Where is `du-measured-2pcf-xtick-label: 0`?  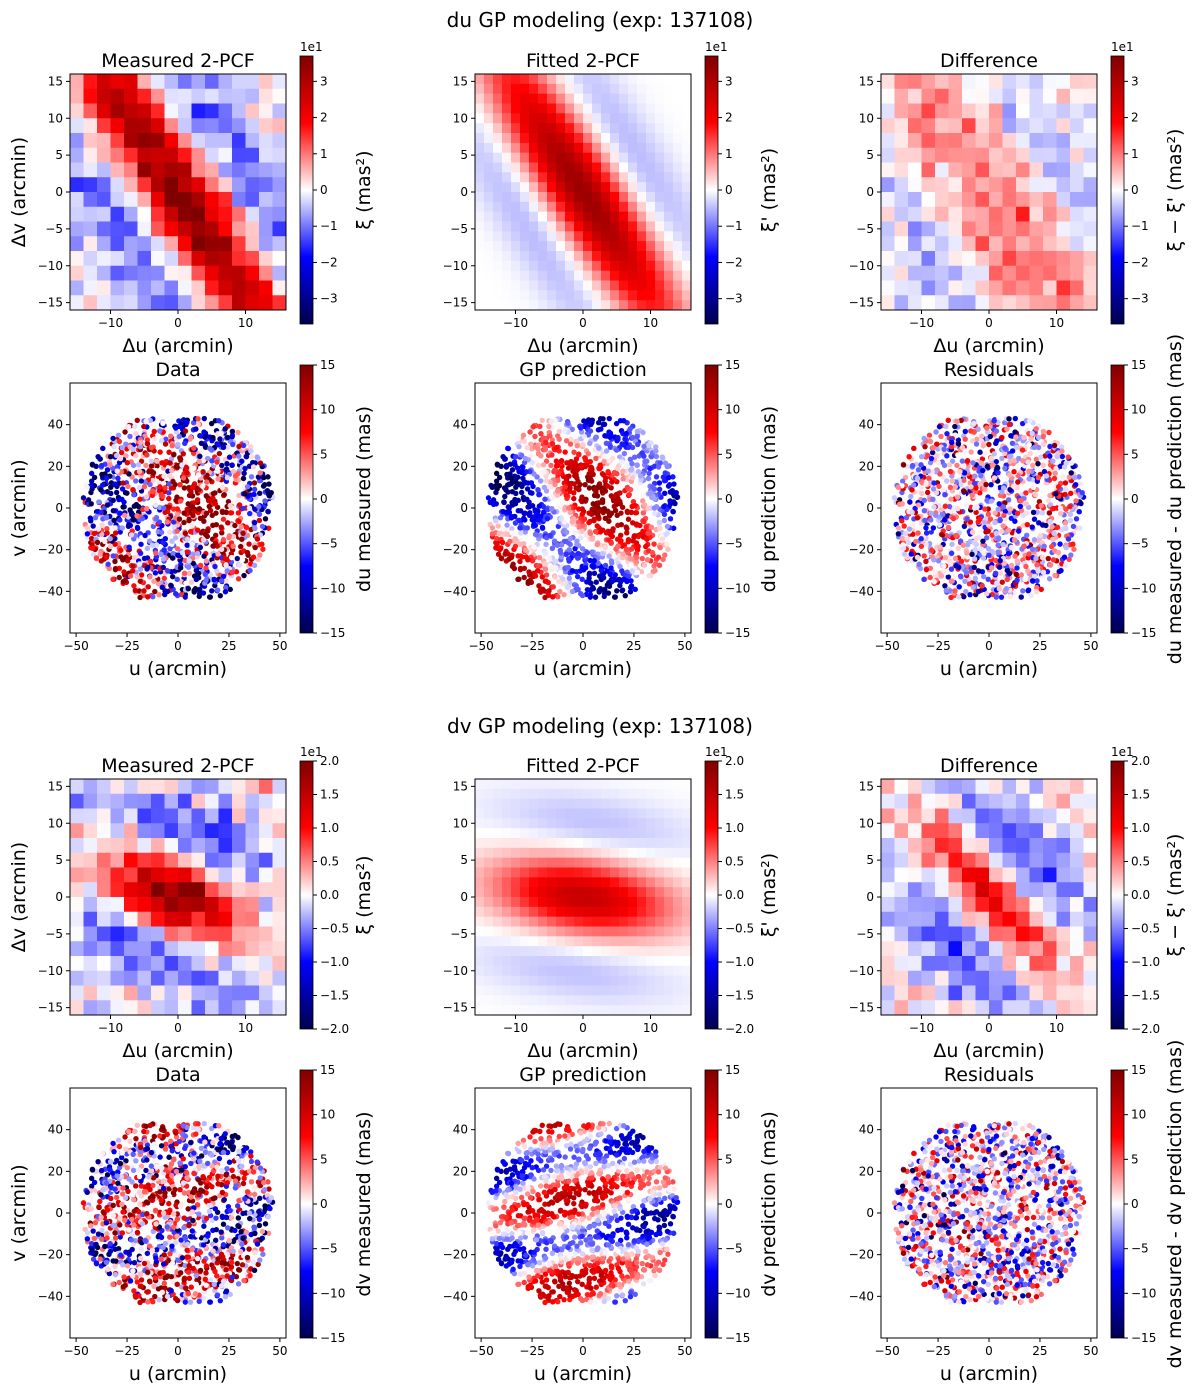
du-measured-2pcf-xtick-label: 0 is located at coordinates (178, 323).